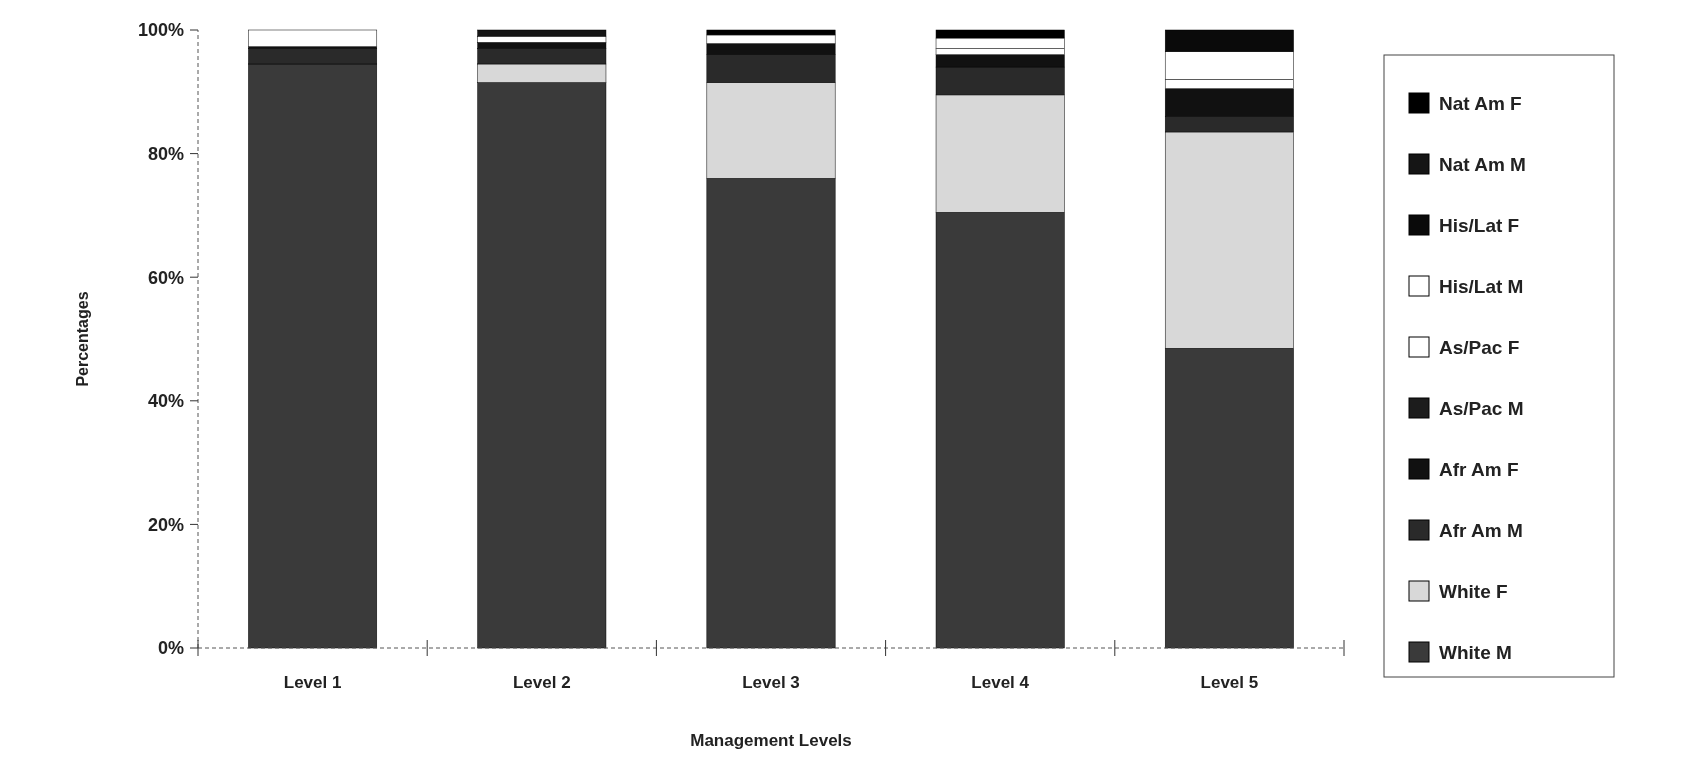 This screenshot has height=770, width=1692. I want to click on y-tick-label: 80%, so click(165, 153).